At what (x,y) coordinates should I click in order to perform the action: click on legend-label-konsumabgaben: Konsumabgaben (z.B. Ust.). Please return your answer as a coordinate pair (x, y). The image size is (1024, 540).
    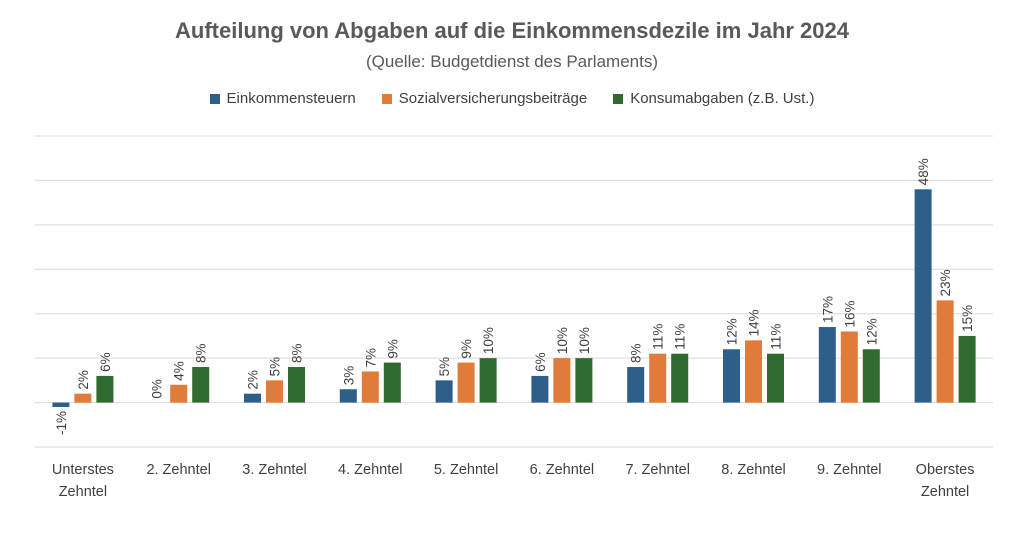
    Looking at the image, I should click on (722, 98).